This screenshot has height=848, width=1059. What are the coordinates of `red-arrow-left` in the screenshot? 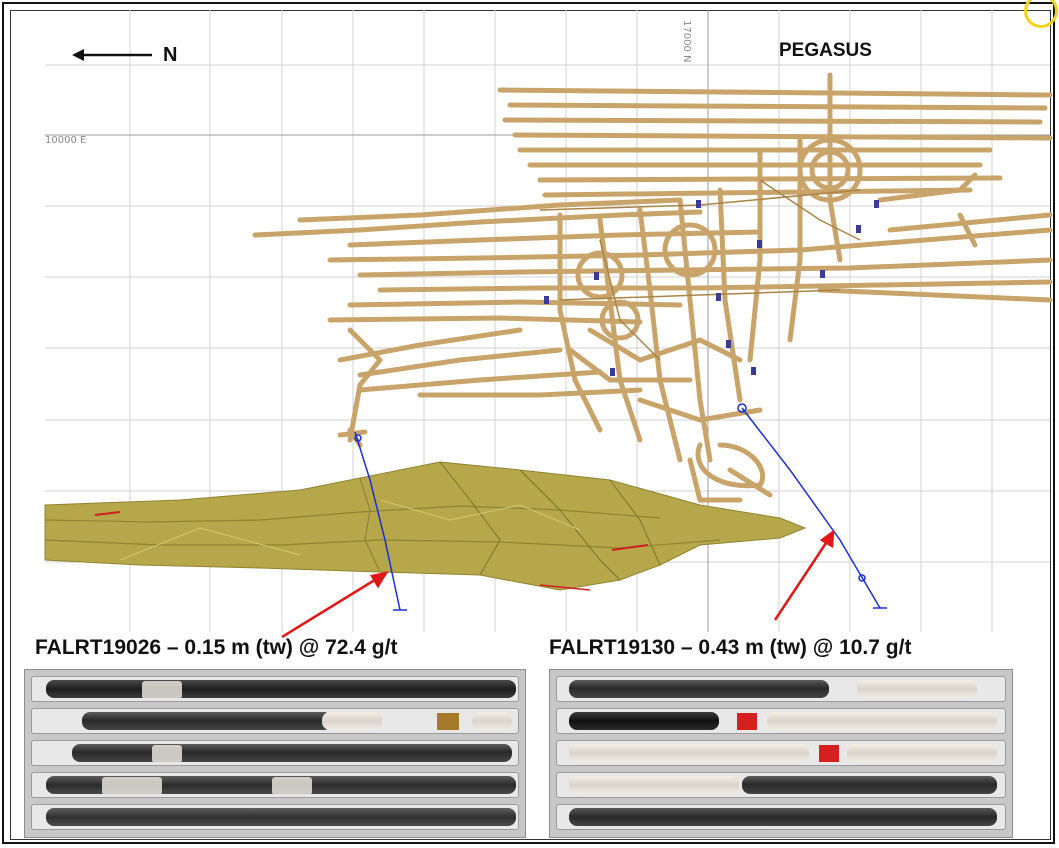 It's located at (335, 605).